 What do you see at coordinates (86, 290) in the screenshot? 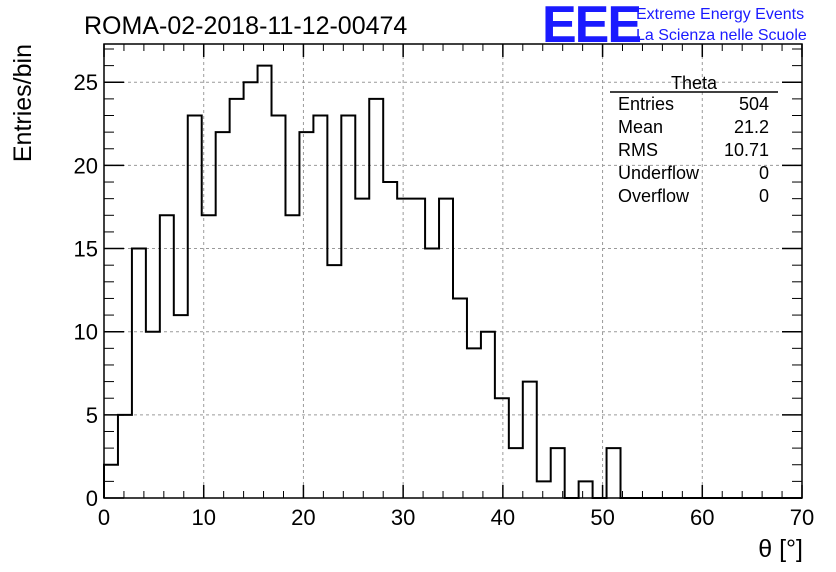
I see `y-tick-labels: 0 5 10 15 20 25` at bounding box center [86, 290].